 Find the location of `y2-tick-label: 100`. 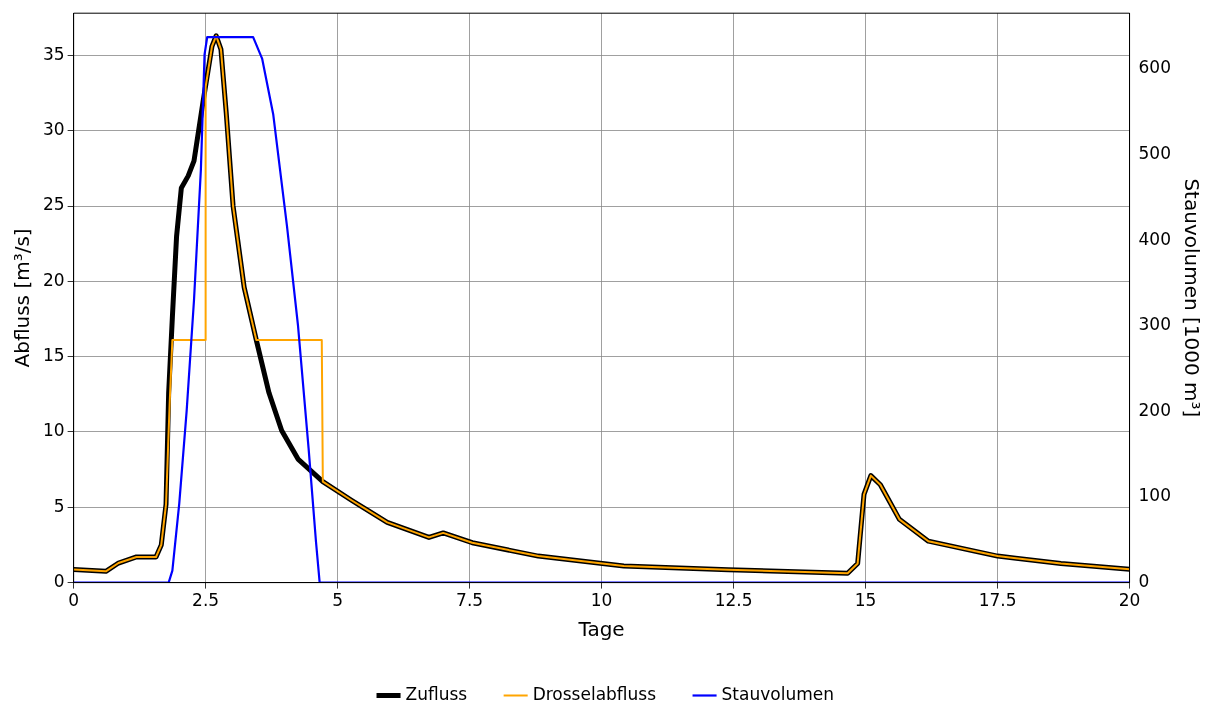

y2-tick-label: 100 is located at coordinates (1155, 495).